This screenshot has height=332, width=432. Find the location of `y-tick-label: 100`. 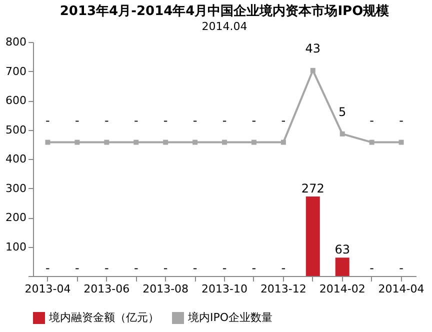

y-tick-label: 100 is located at coordinates (16, 247).